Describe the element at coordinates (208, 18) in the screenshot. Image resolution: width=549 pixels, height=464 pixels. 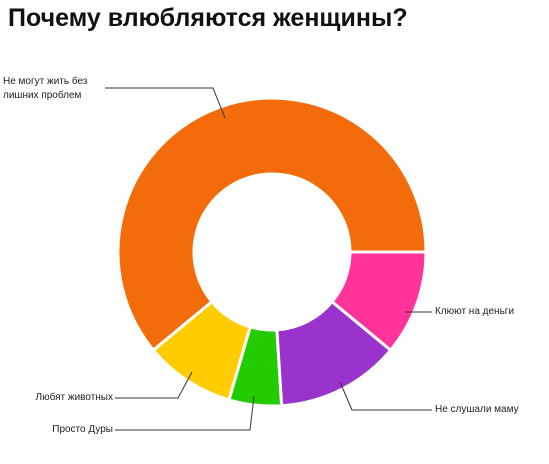
I see `chart-title: Почему влюбляются женщины?` at that location.